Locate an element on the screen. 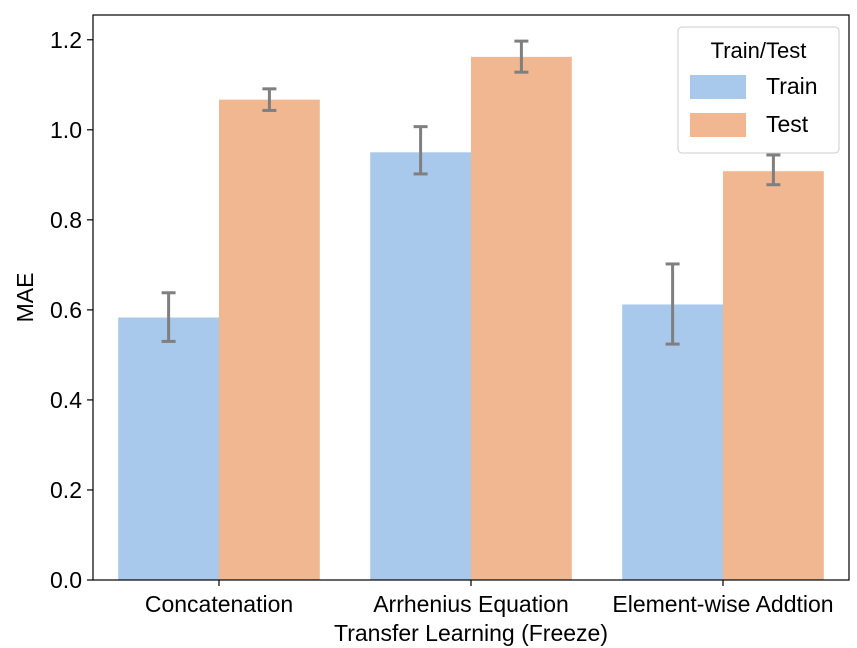 Image resolution: width=857 pixels, height=648 pixels. y-tick-label: 1.2 is located at coordinates (66, 40).